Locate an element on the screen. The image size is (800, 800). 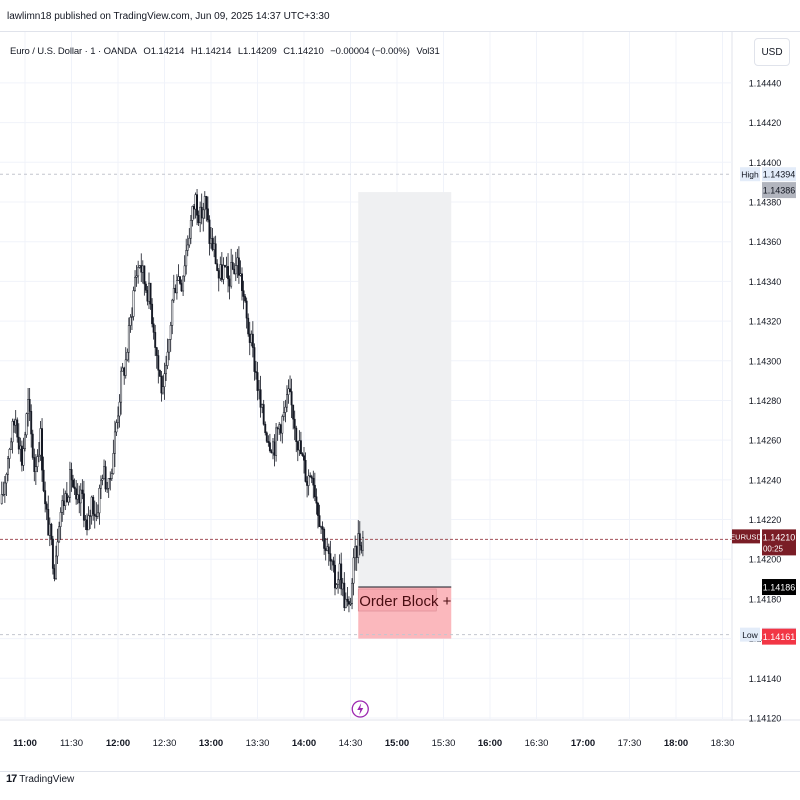
y-tick-label: 1.14220 is located at coordinates (765, 520).